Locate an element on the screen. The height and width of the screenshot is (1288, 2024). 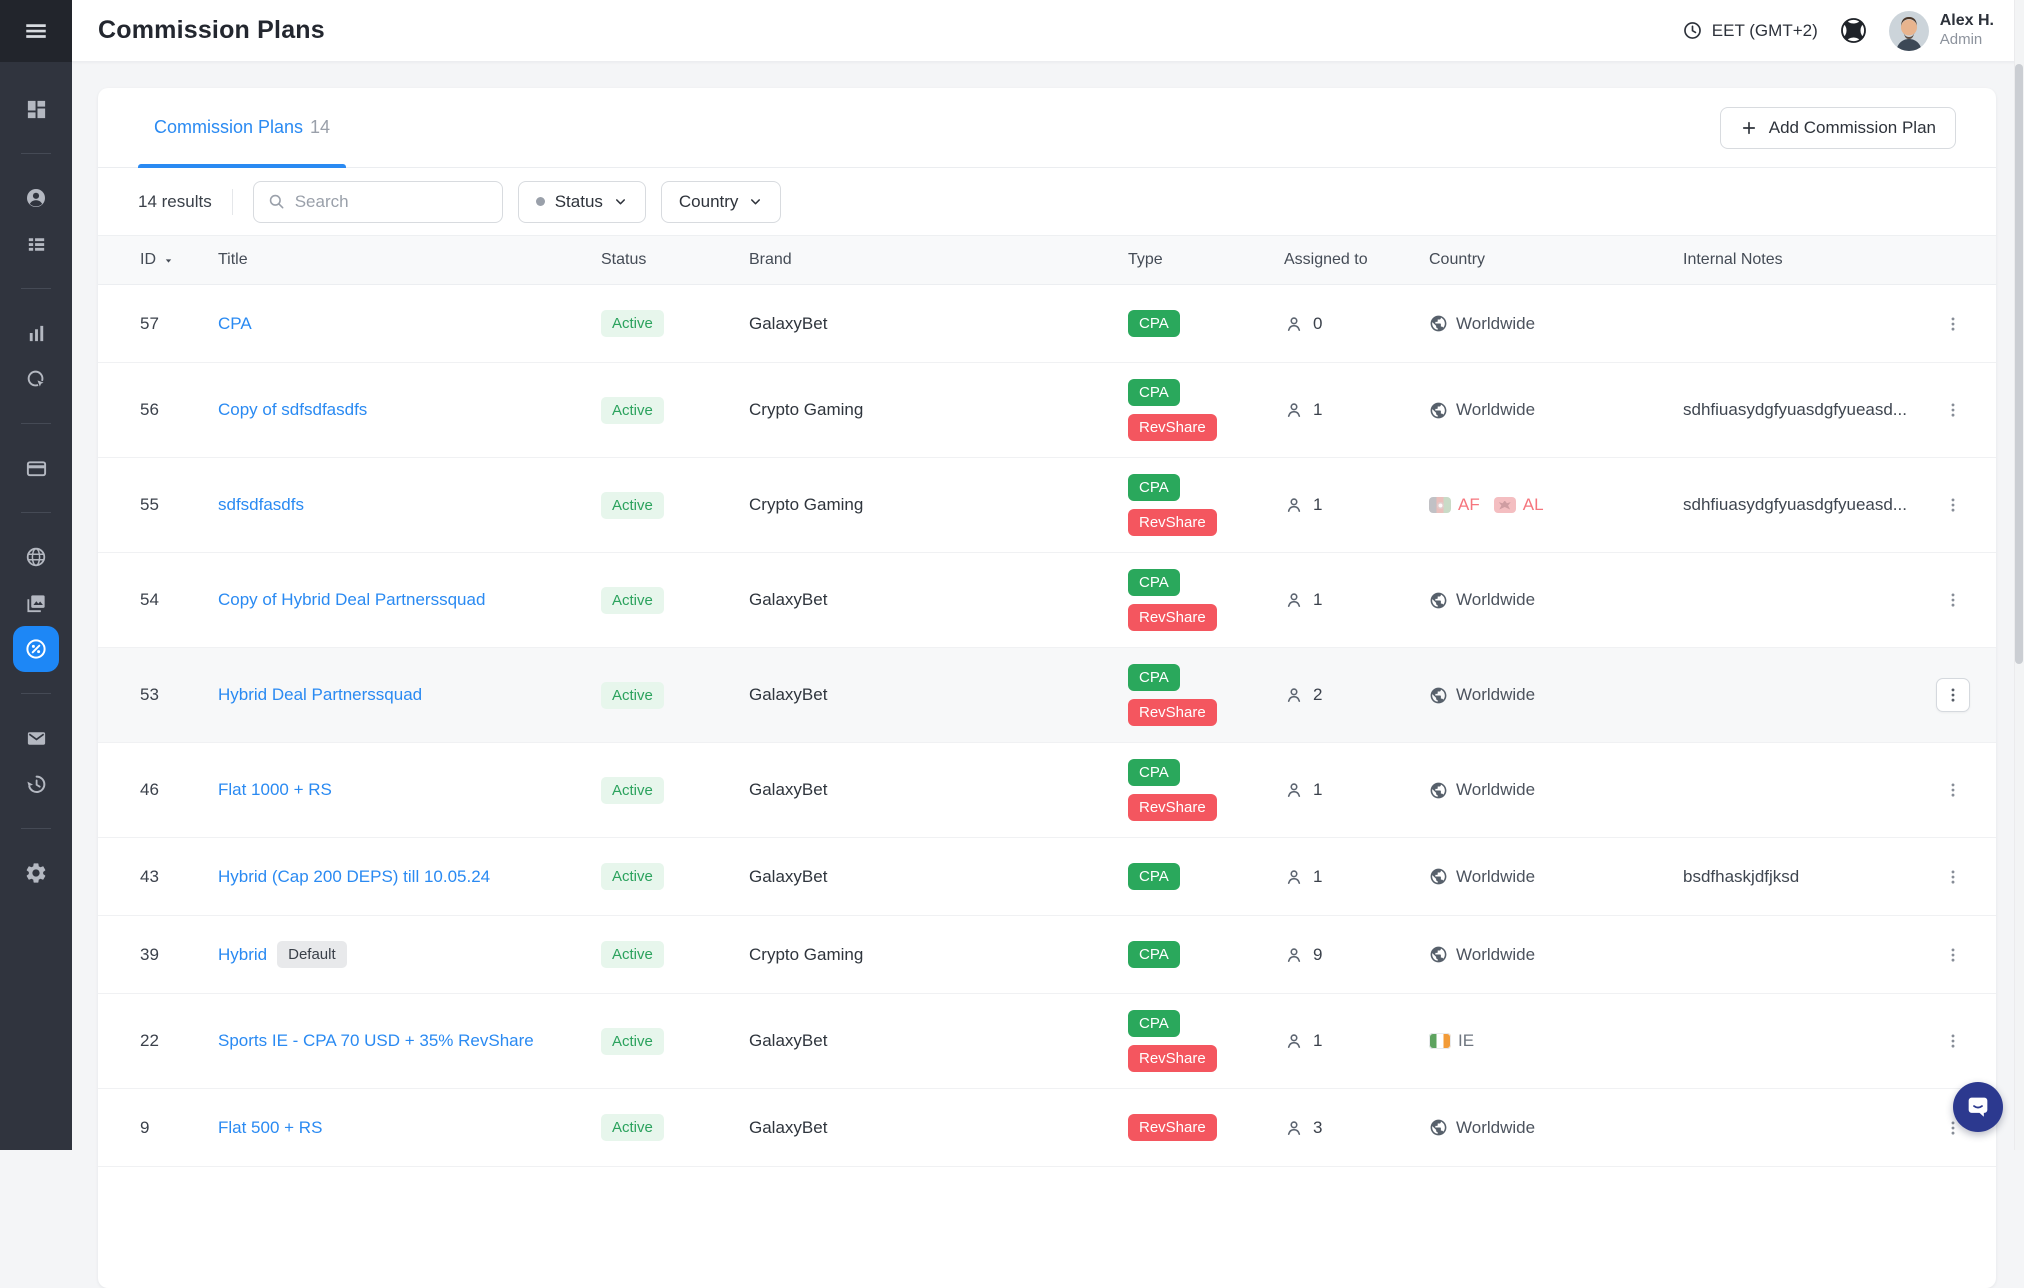
sidebar-item-globe is located at coordinates (36, 557).